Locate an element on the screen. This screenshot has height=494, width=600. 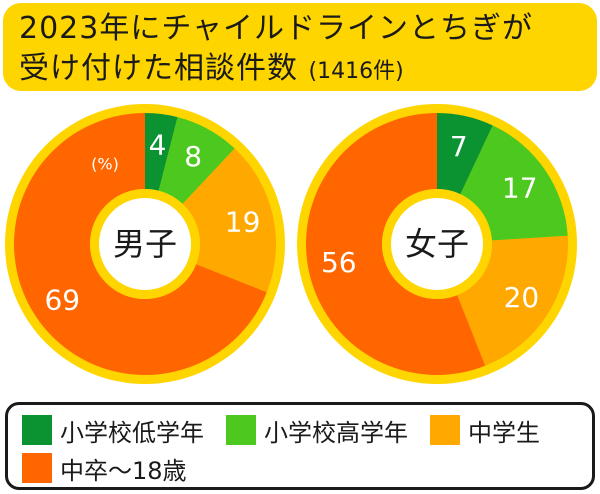
legend-item-low-elementary: 小学校低学年 is located at coordinates (113, 430).